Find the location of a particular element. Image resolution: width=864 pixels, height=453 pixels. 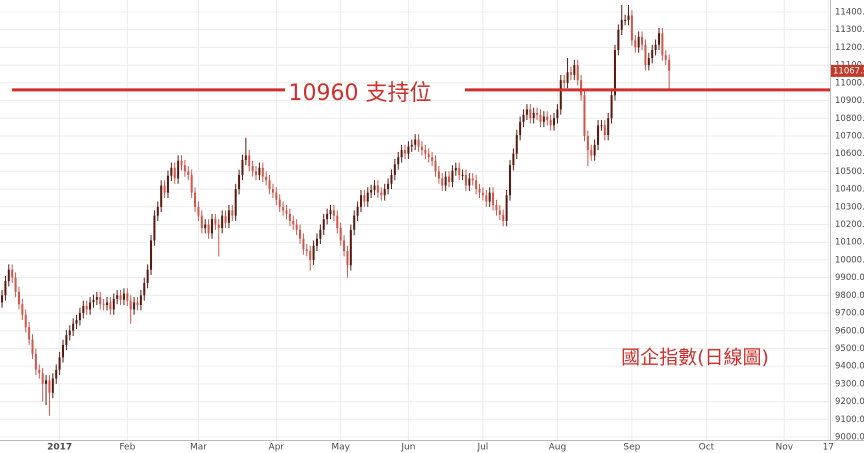

x-tick-label: 2017 is located at coordinates (59, 448).